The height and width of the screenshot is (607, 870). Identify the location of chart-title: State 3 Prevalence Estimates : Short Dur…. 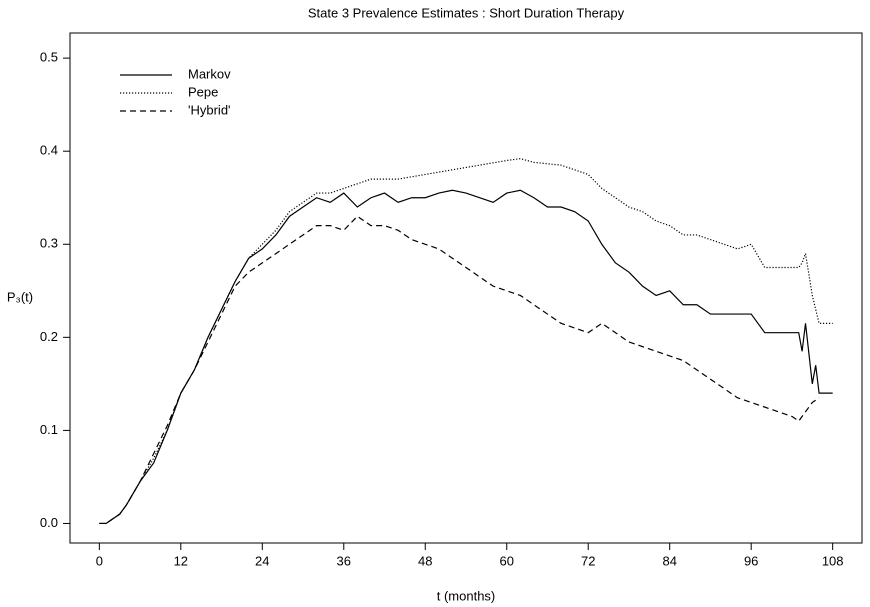
(466, 12).